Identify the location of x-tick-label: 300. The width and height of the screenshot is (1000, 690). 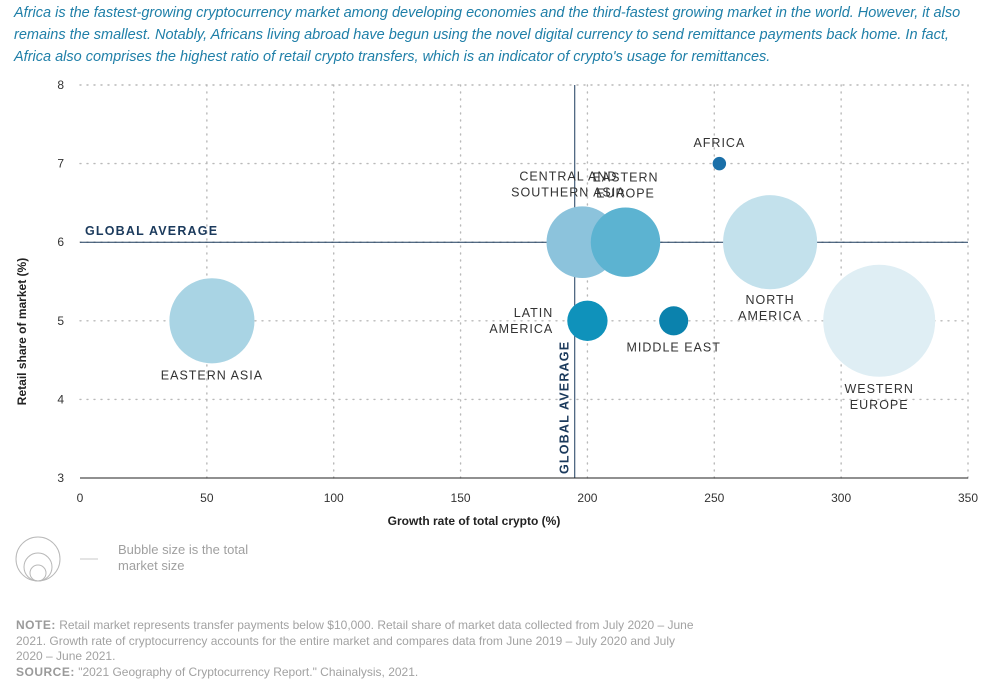
(841, 498).